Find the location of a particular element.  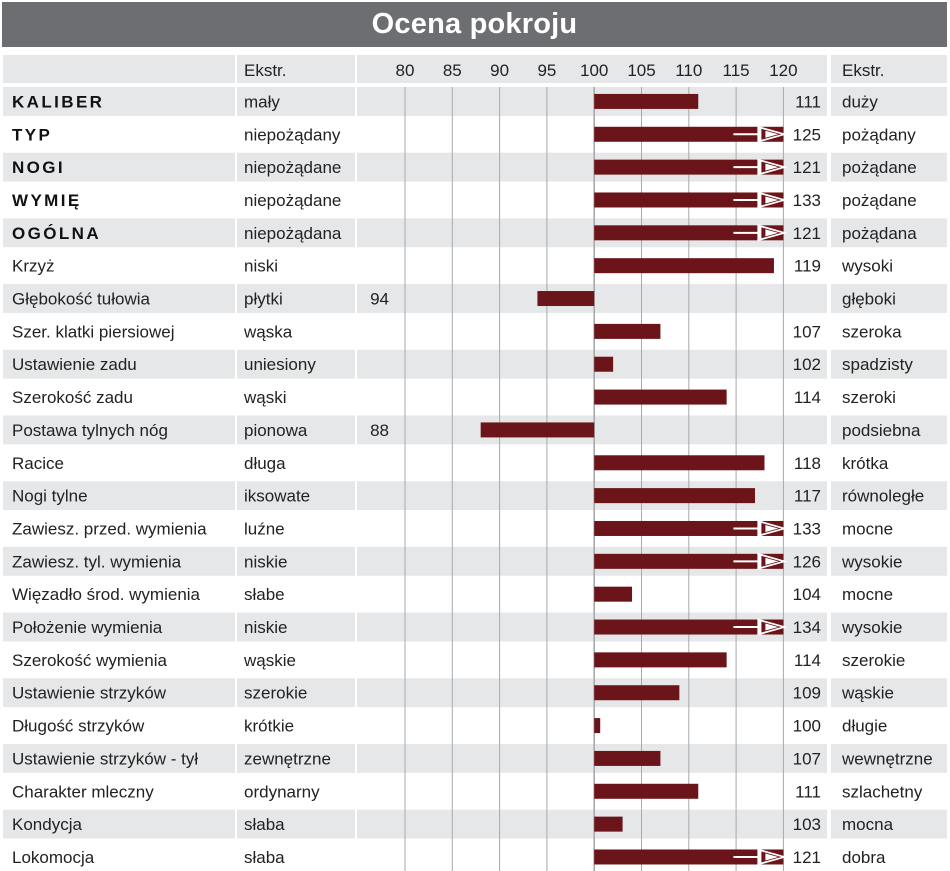

low-extreme-label: uniesiony is located at coordinates (280, 364).